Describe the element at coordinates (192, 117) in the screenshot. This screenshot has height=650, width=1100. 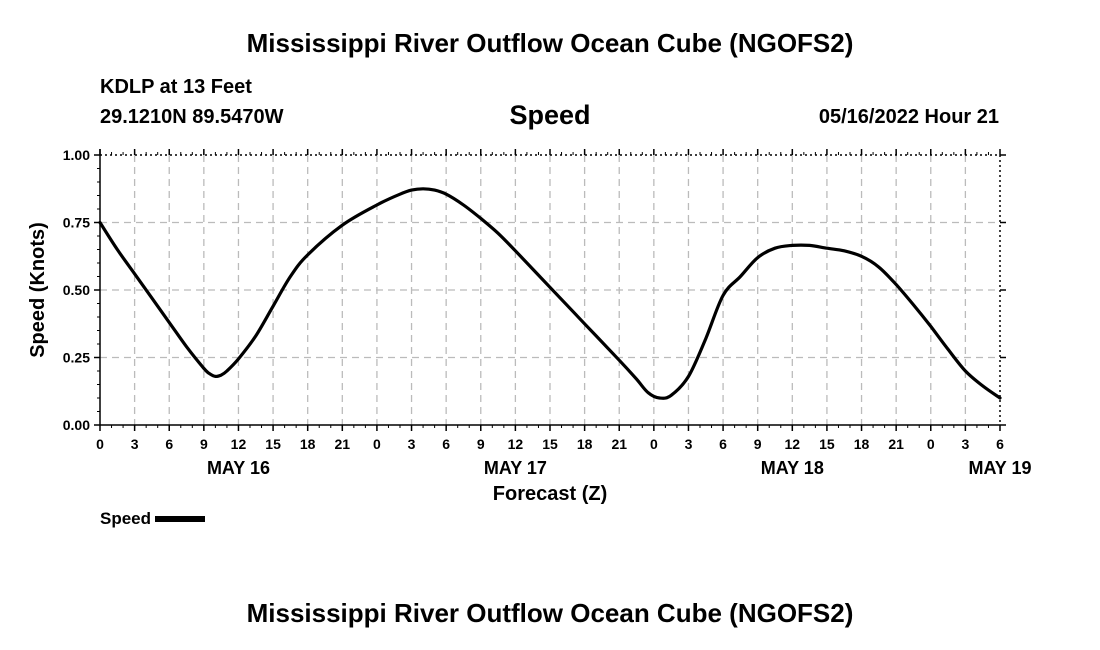
I see `station-coordinates: 29.1210N 89.5470W` at that location.